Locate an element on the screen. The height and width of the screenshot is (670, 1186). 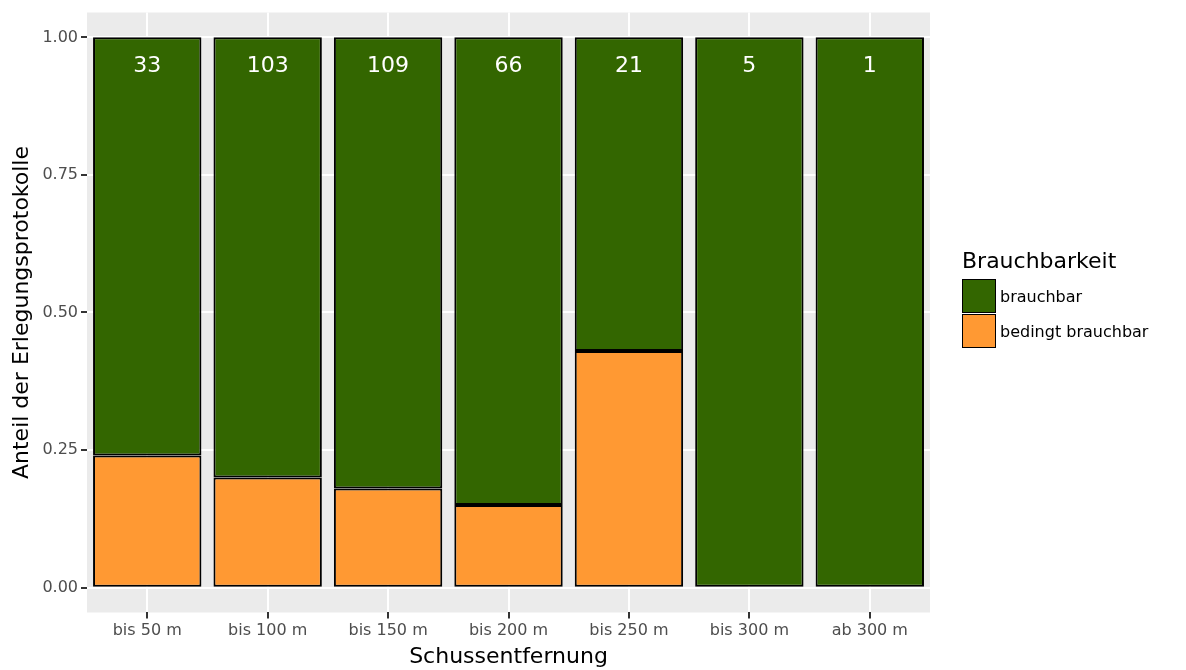
y-tick-label: 0.50 is located at coordinates (60, 311).